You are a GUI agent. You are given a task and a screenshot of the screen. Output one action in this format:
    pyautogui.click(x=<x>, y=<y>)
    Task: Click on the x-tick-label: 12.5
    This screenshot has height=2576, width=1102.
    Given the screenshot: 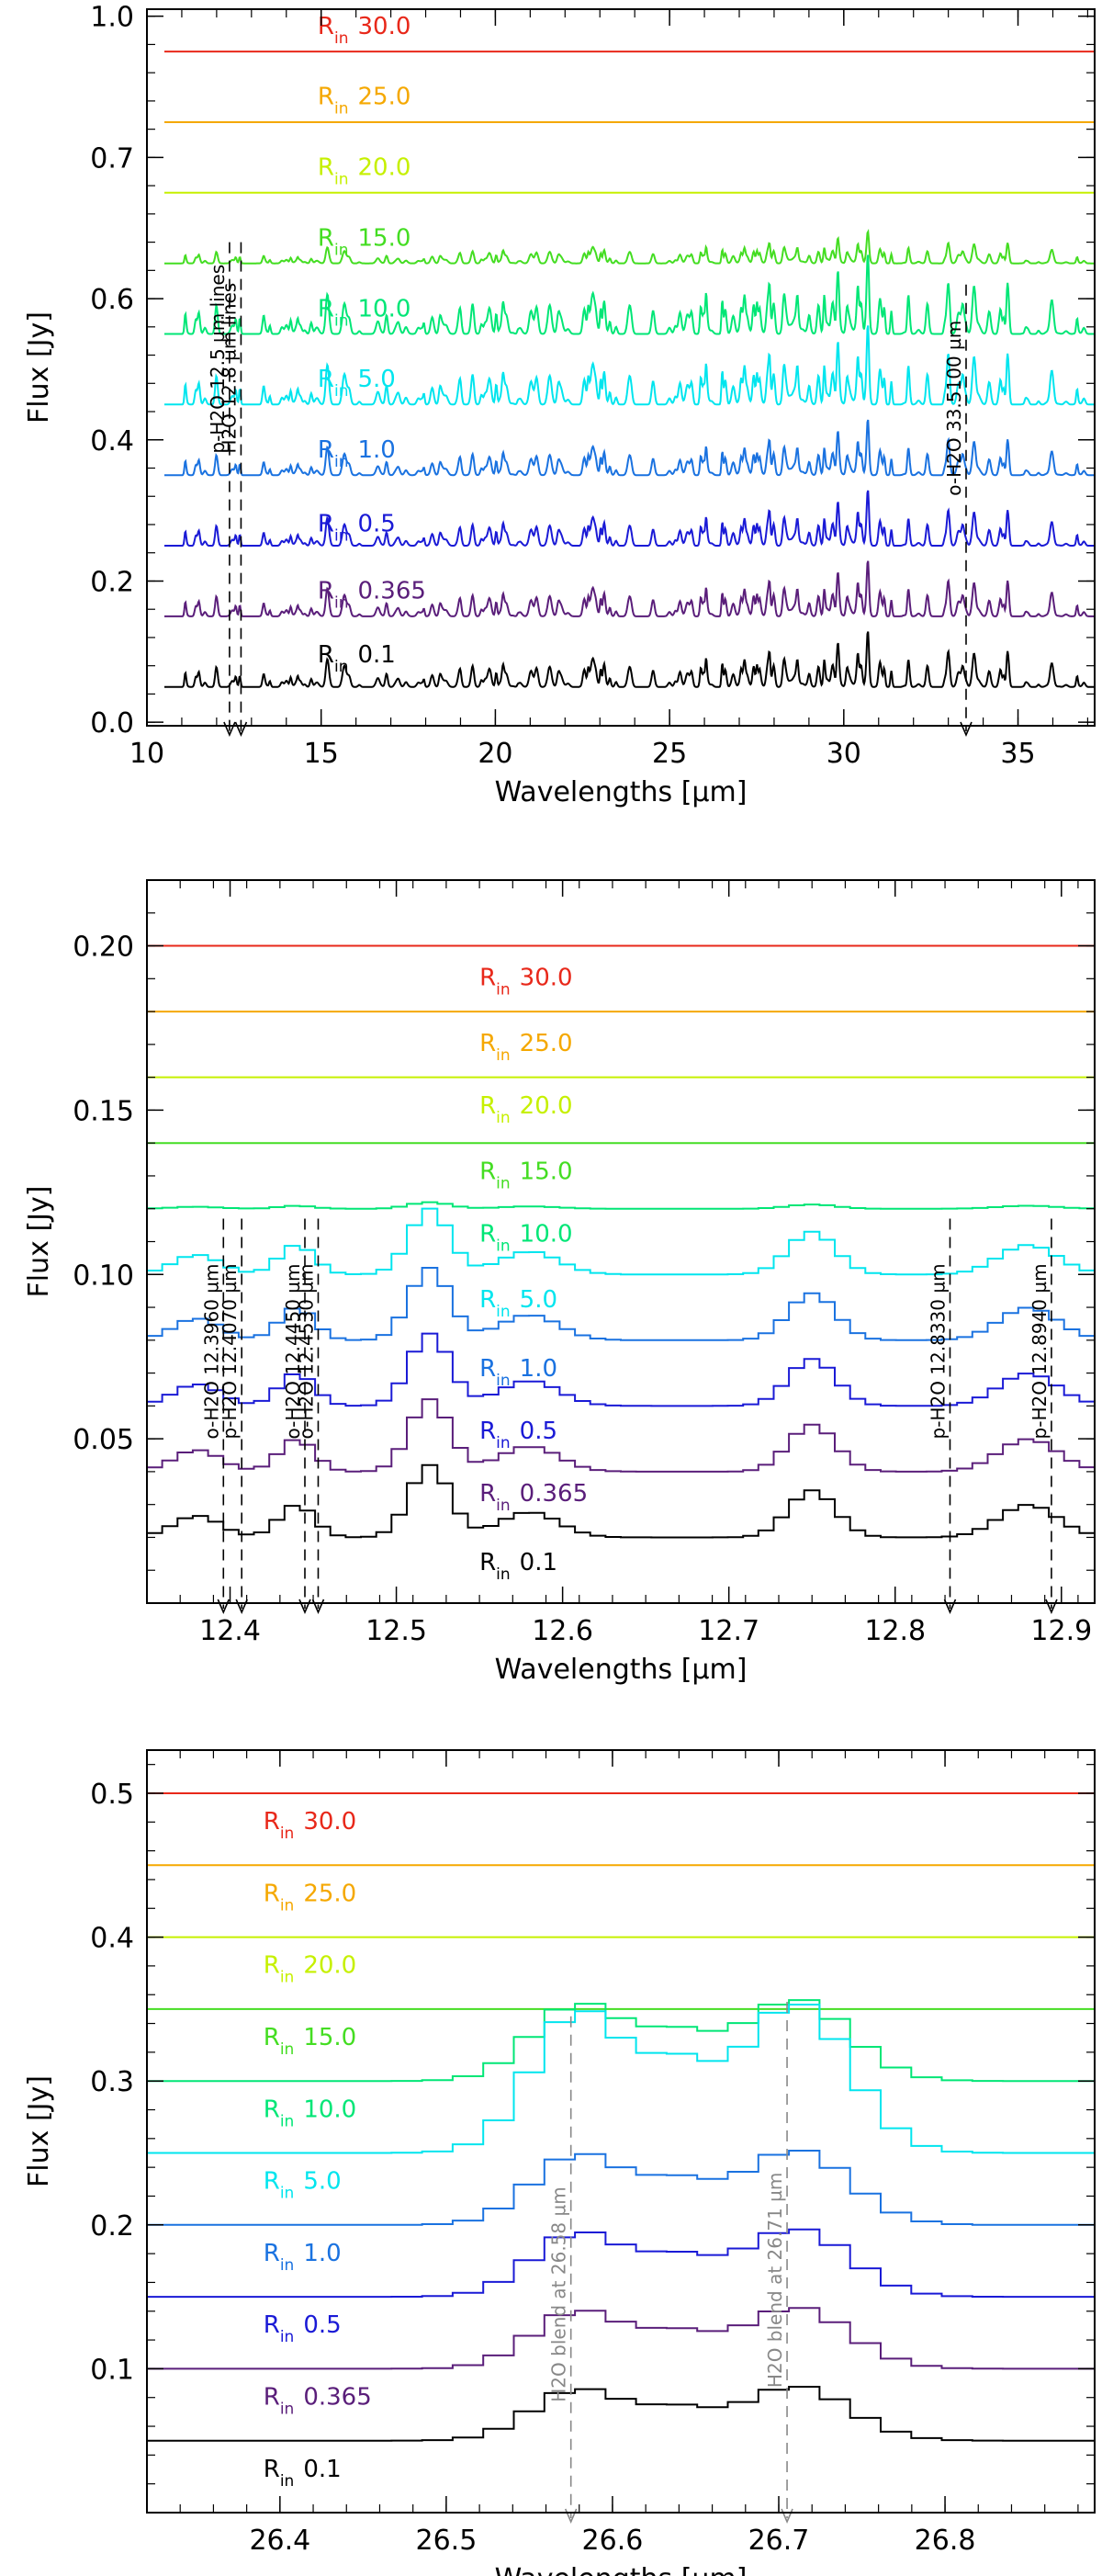 What is the action you would take?
    pyautogui.click(x=396, y=1631)
    